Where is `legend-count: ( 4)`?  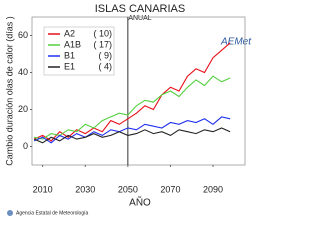
legend-count: ( 4) is located at coordinates (106, 66).